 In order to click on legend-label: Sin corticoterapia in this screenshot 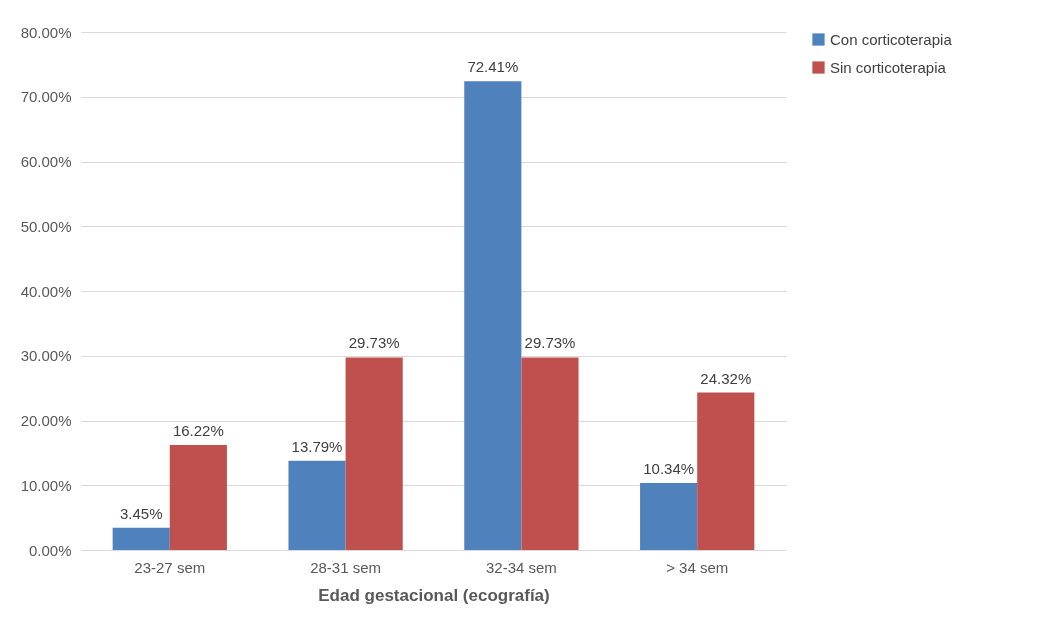, I will do `click(888, 67)`.